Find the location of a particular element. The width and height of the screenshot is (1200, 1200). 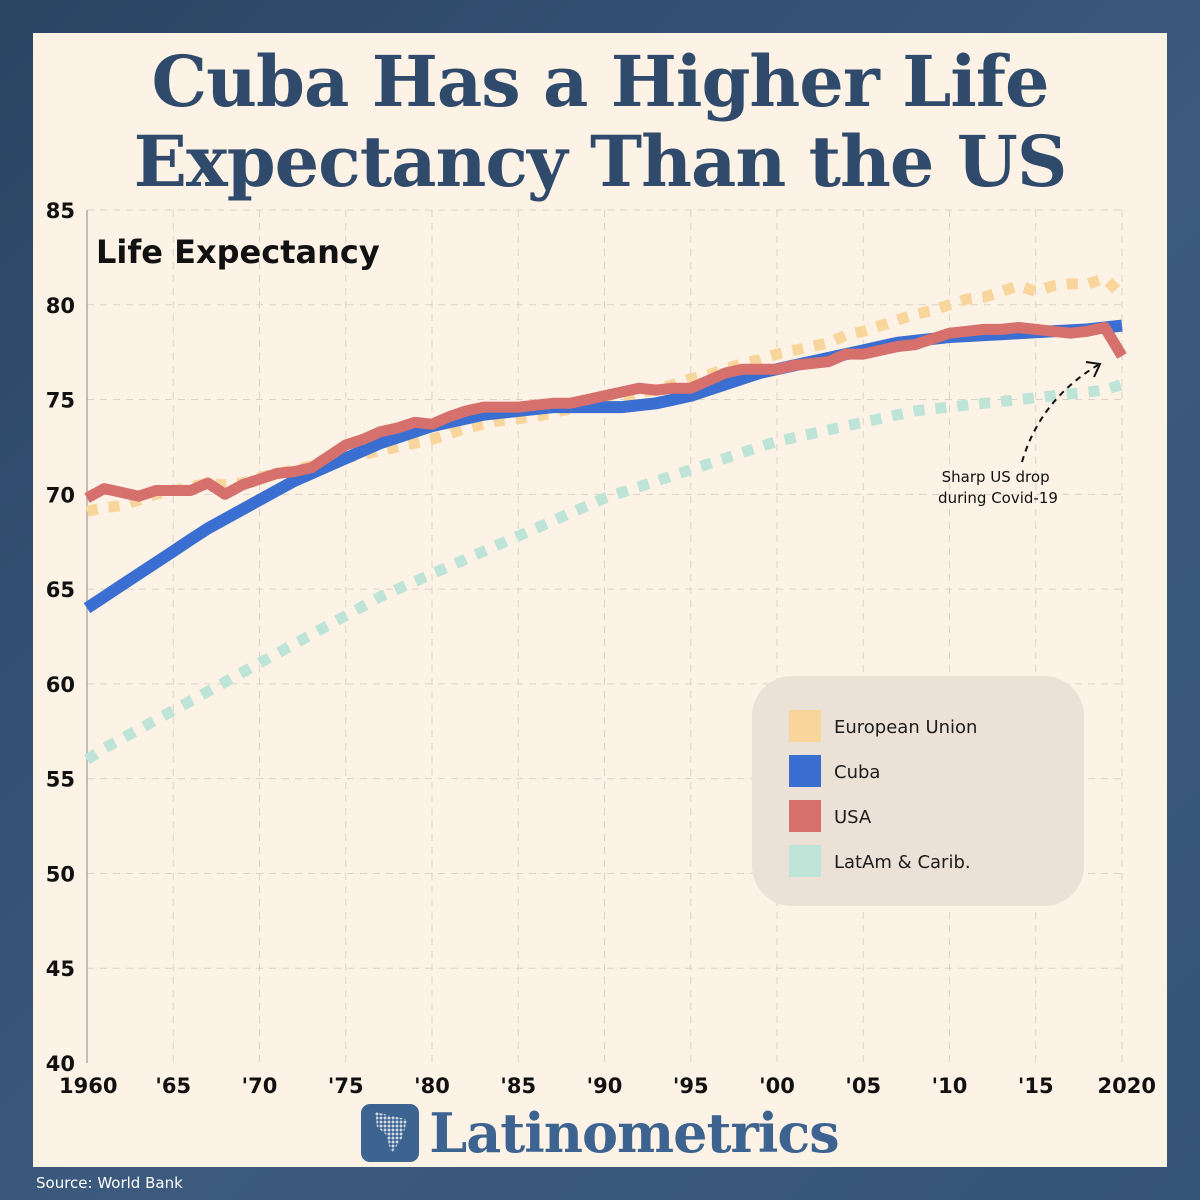

annotation-arrow is located at coordinates (1060, 413).